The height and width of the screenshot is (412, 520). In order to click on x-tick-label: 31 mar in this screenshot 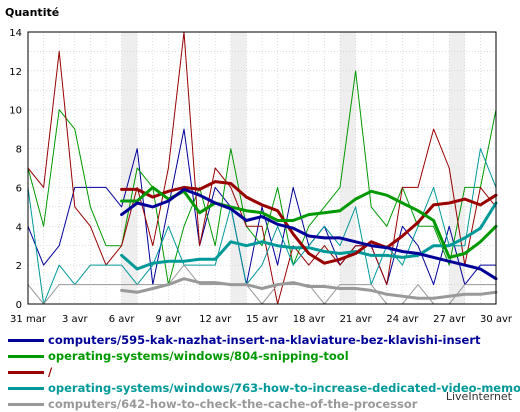, I will do `click(28, 319)`.